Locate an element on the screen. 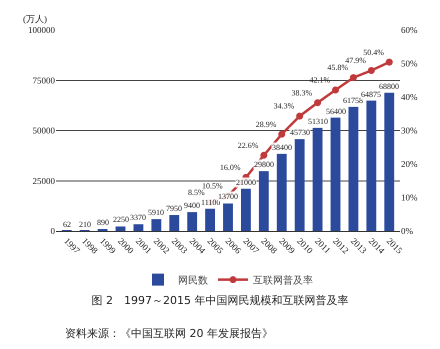 Image resolution: width=440 pixels, height=349 pixels. data-label: 64875 is located at coordinates (371, 94).